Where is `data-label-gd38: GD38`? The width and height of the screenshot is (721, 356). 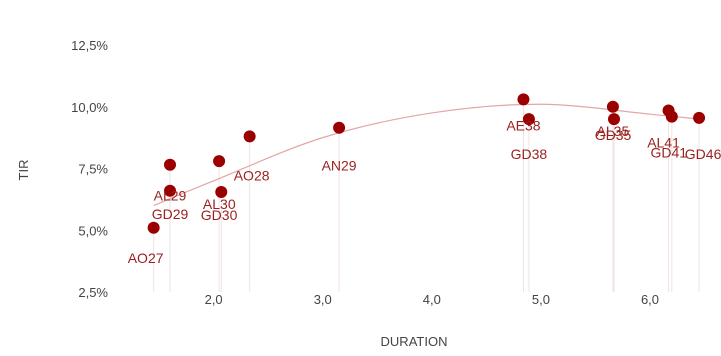
data-label-gd38: GD38 is located at coordinates (529, 154).